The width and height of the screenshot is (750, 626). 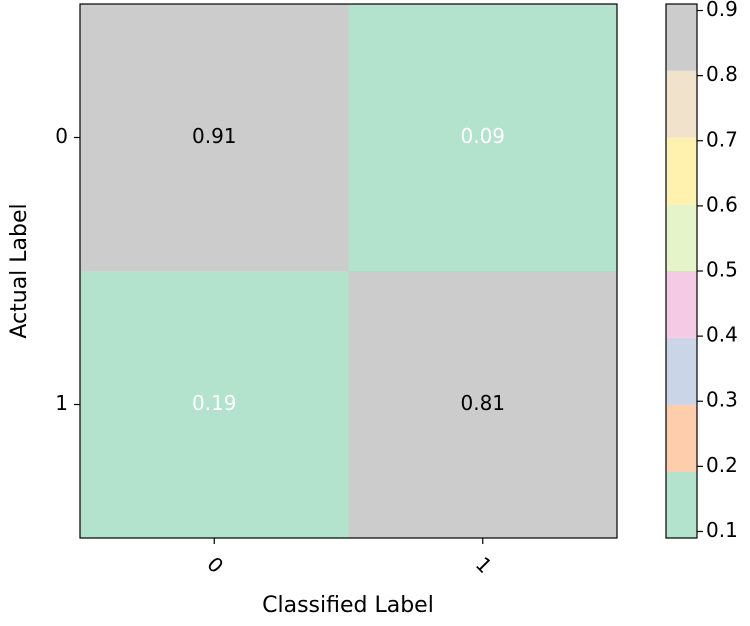 What do you see at coordinates (61, 136) in the screenshot?
I see `y-tick-label: 0` at bounding box center [61, 136].